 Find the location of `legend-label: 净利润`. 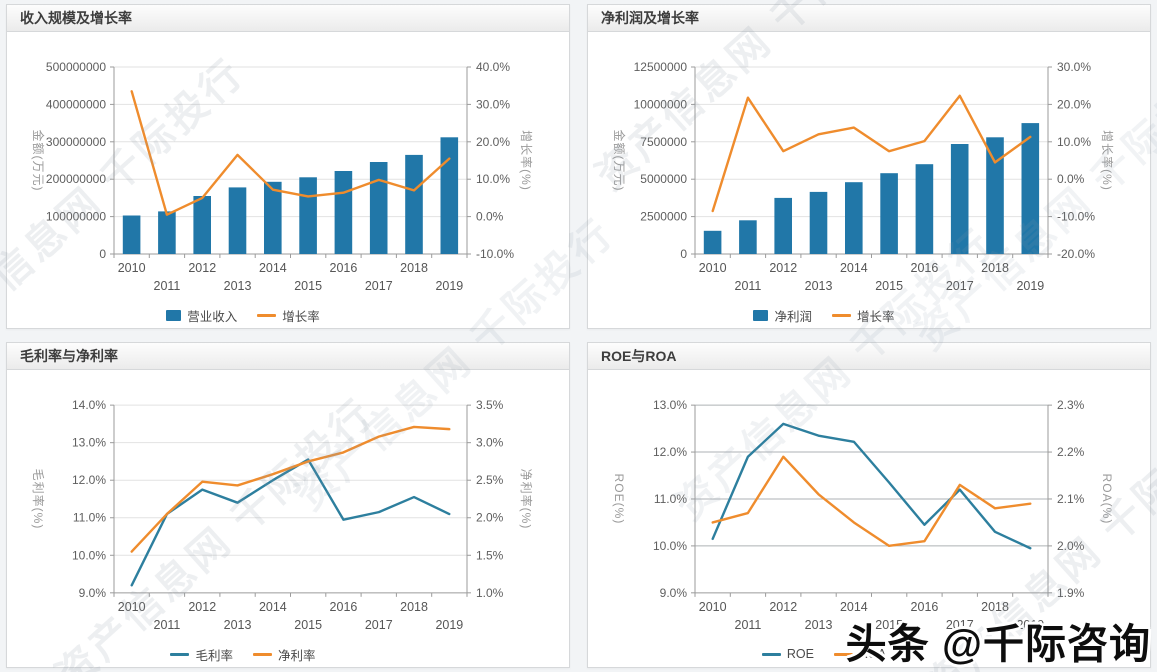

legend-label: 净利润 is located at coordinates (793, 316).